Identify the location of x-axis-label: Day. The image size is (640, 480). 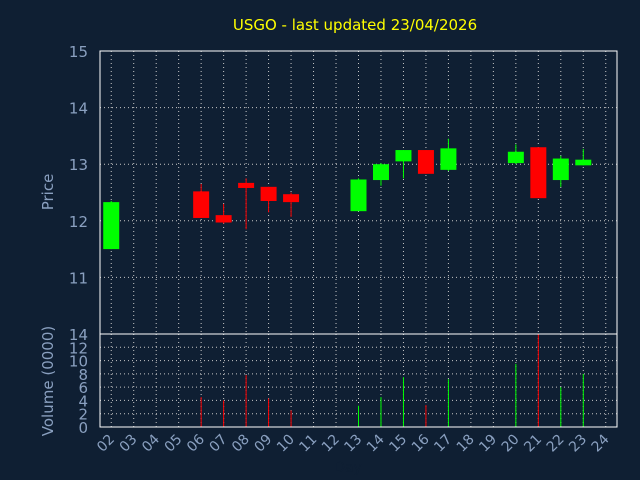
(348, 468).